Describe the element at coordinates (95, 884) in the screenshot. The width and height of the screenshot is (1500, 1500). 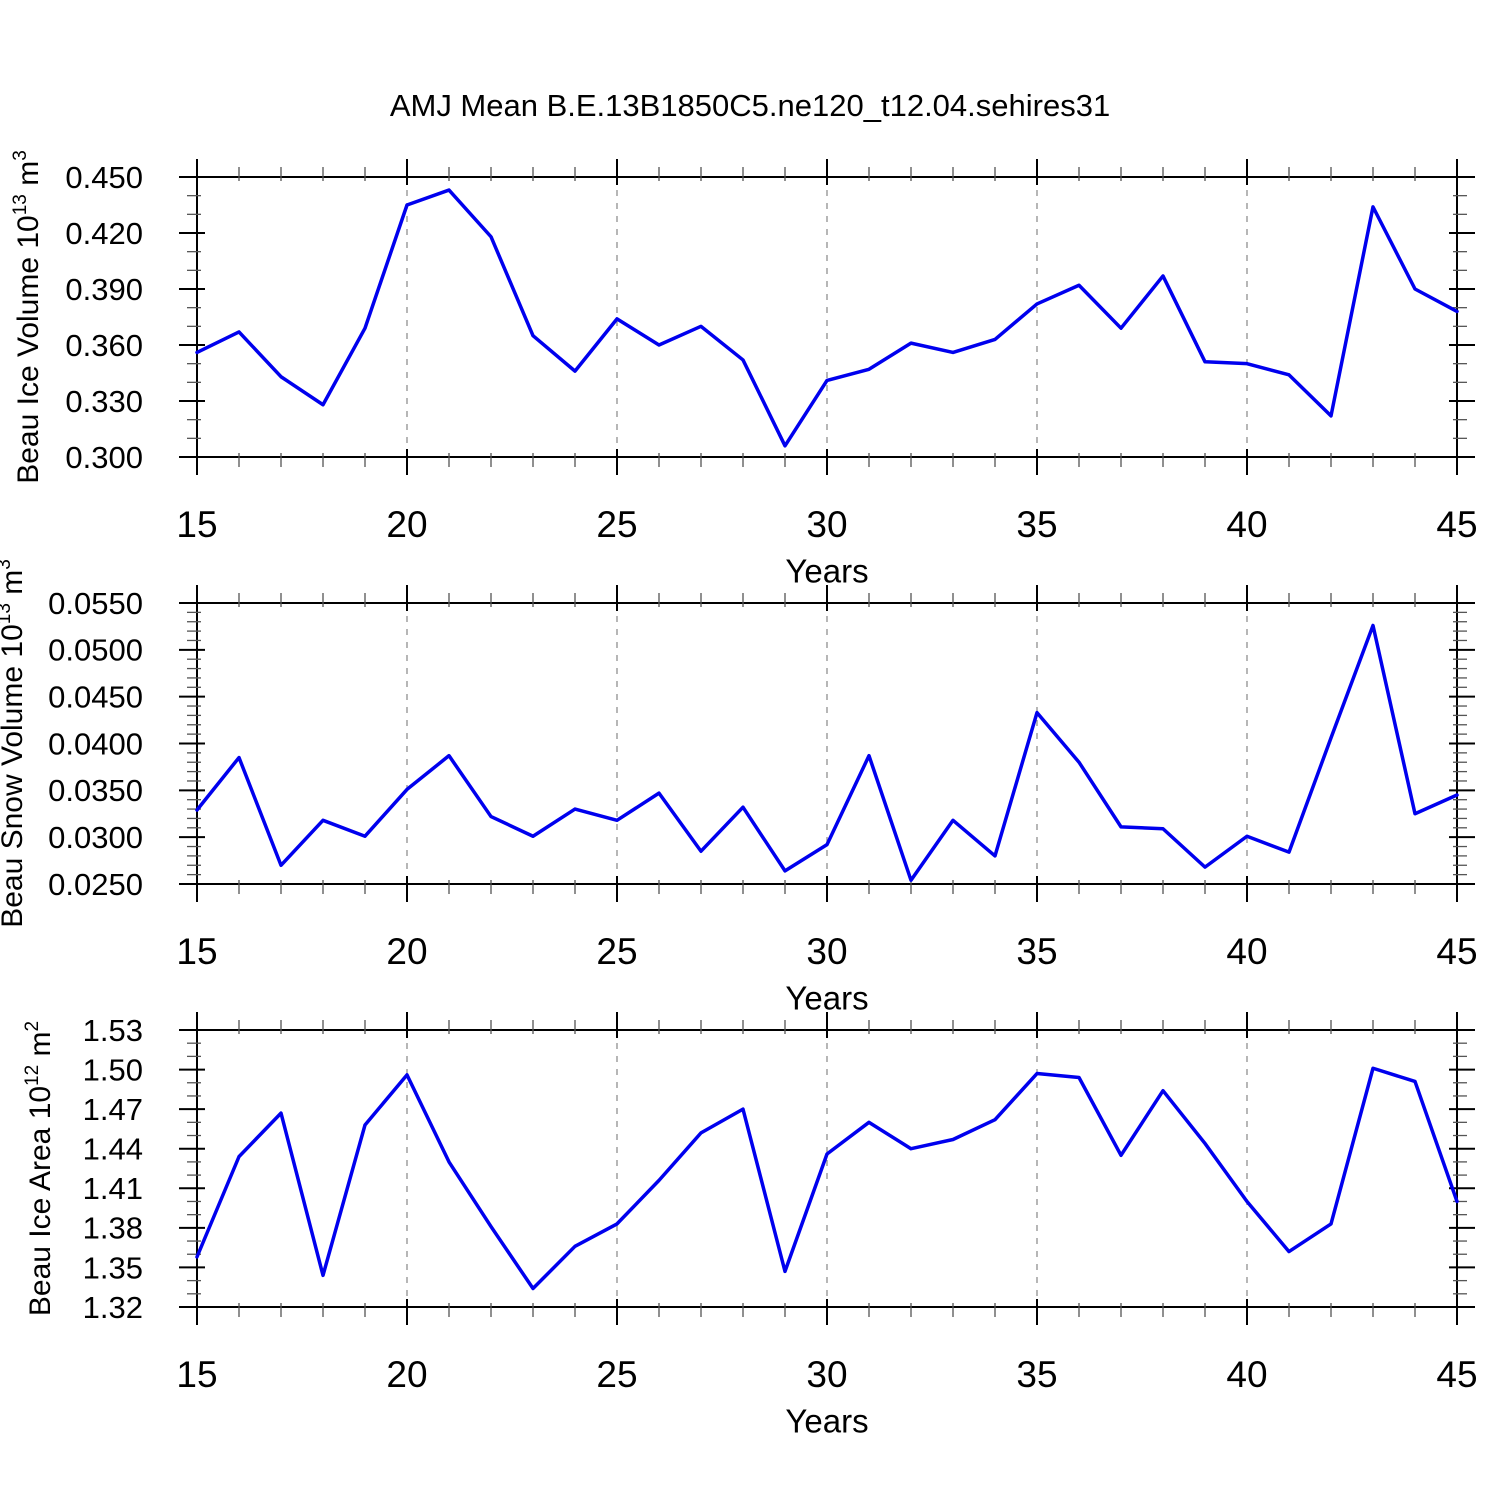
I see `y-tick-label: 0.0250` at that location.